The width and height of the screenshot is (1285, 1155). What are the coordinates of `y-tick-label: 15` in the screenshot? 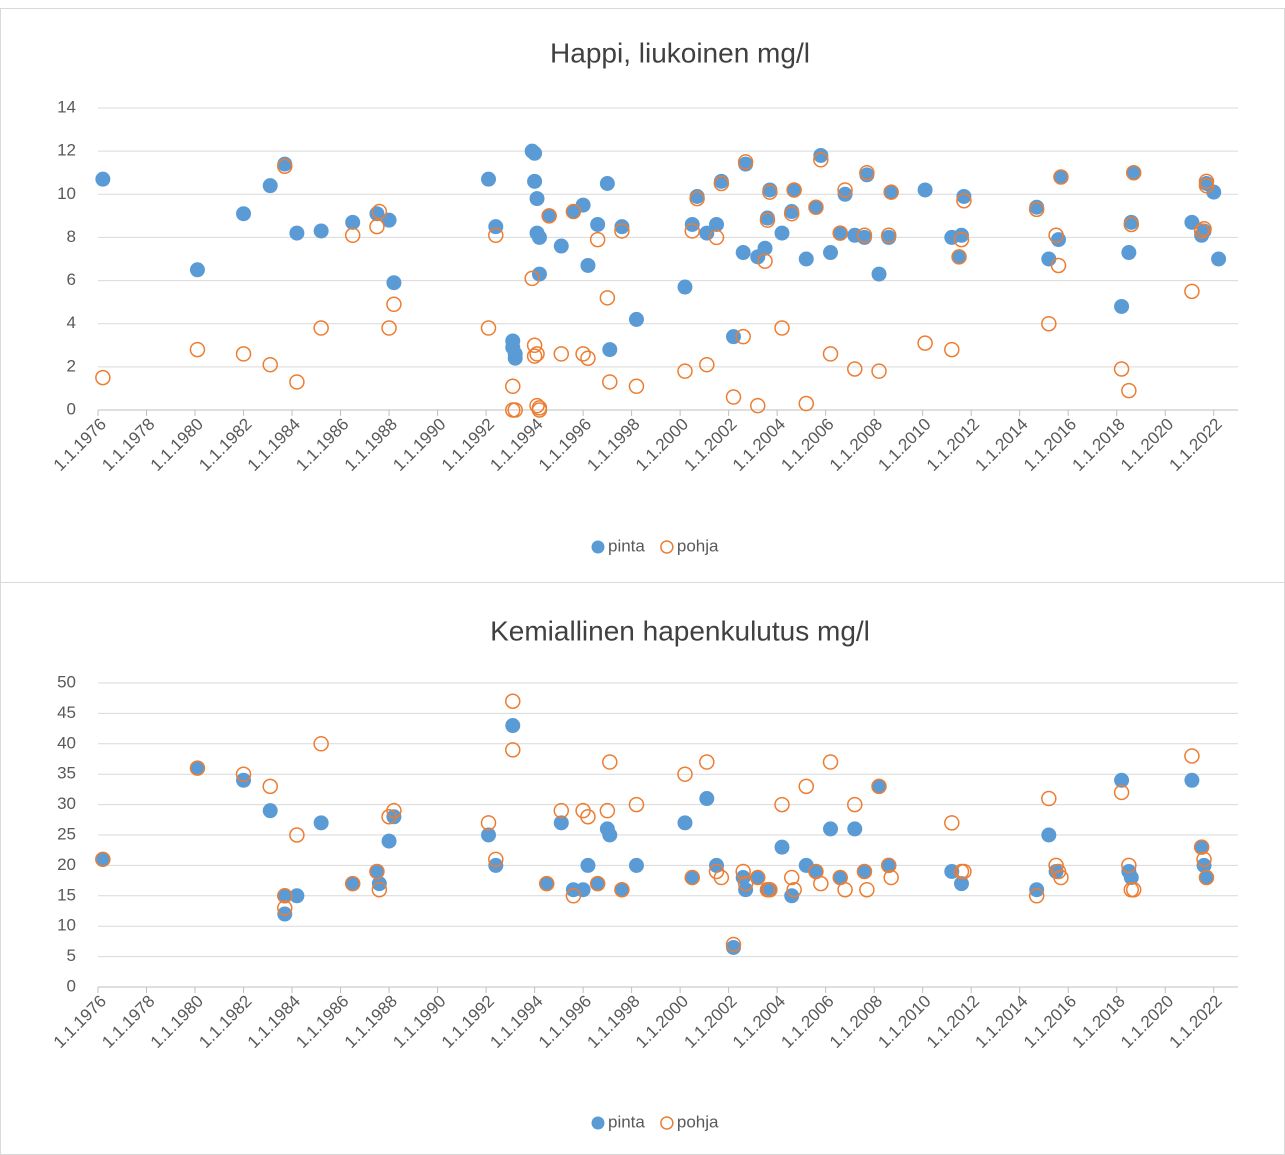 It's located at (66, 894).